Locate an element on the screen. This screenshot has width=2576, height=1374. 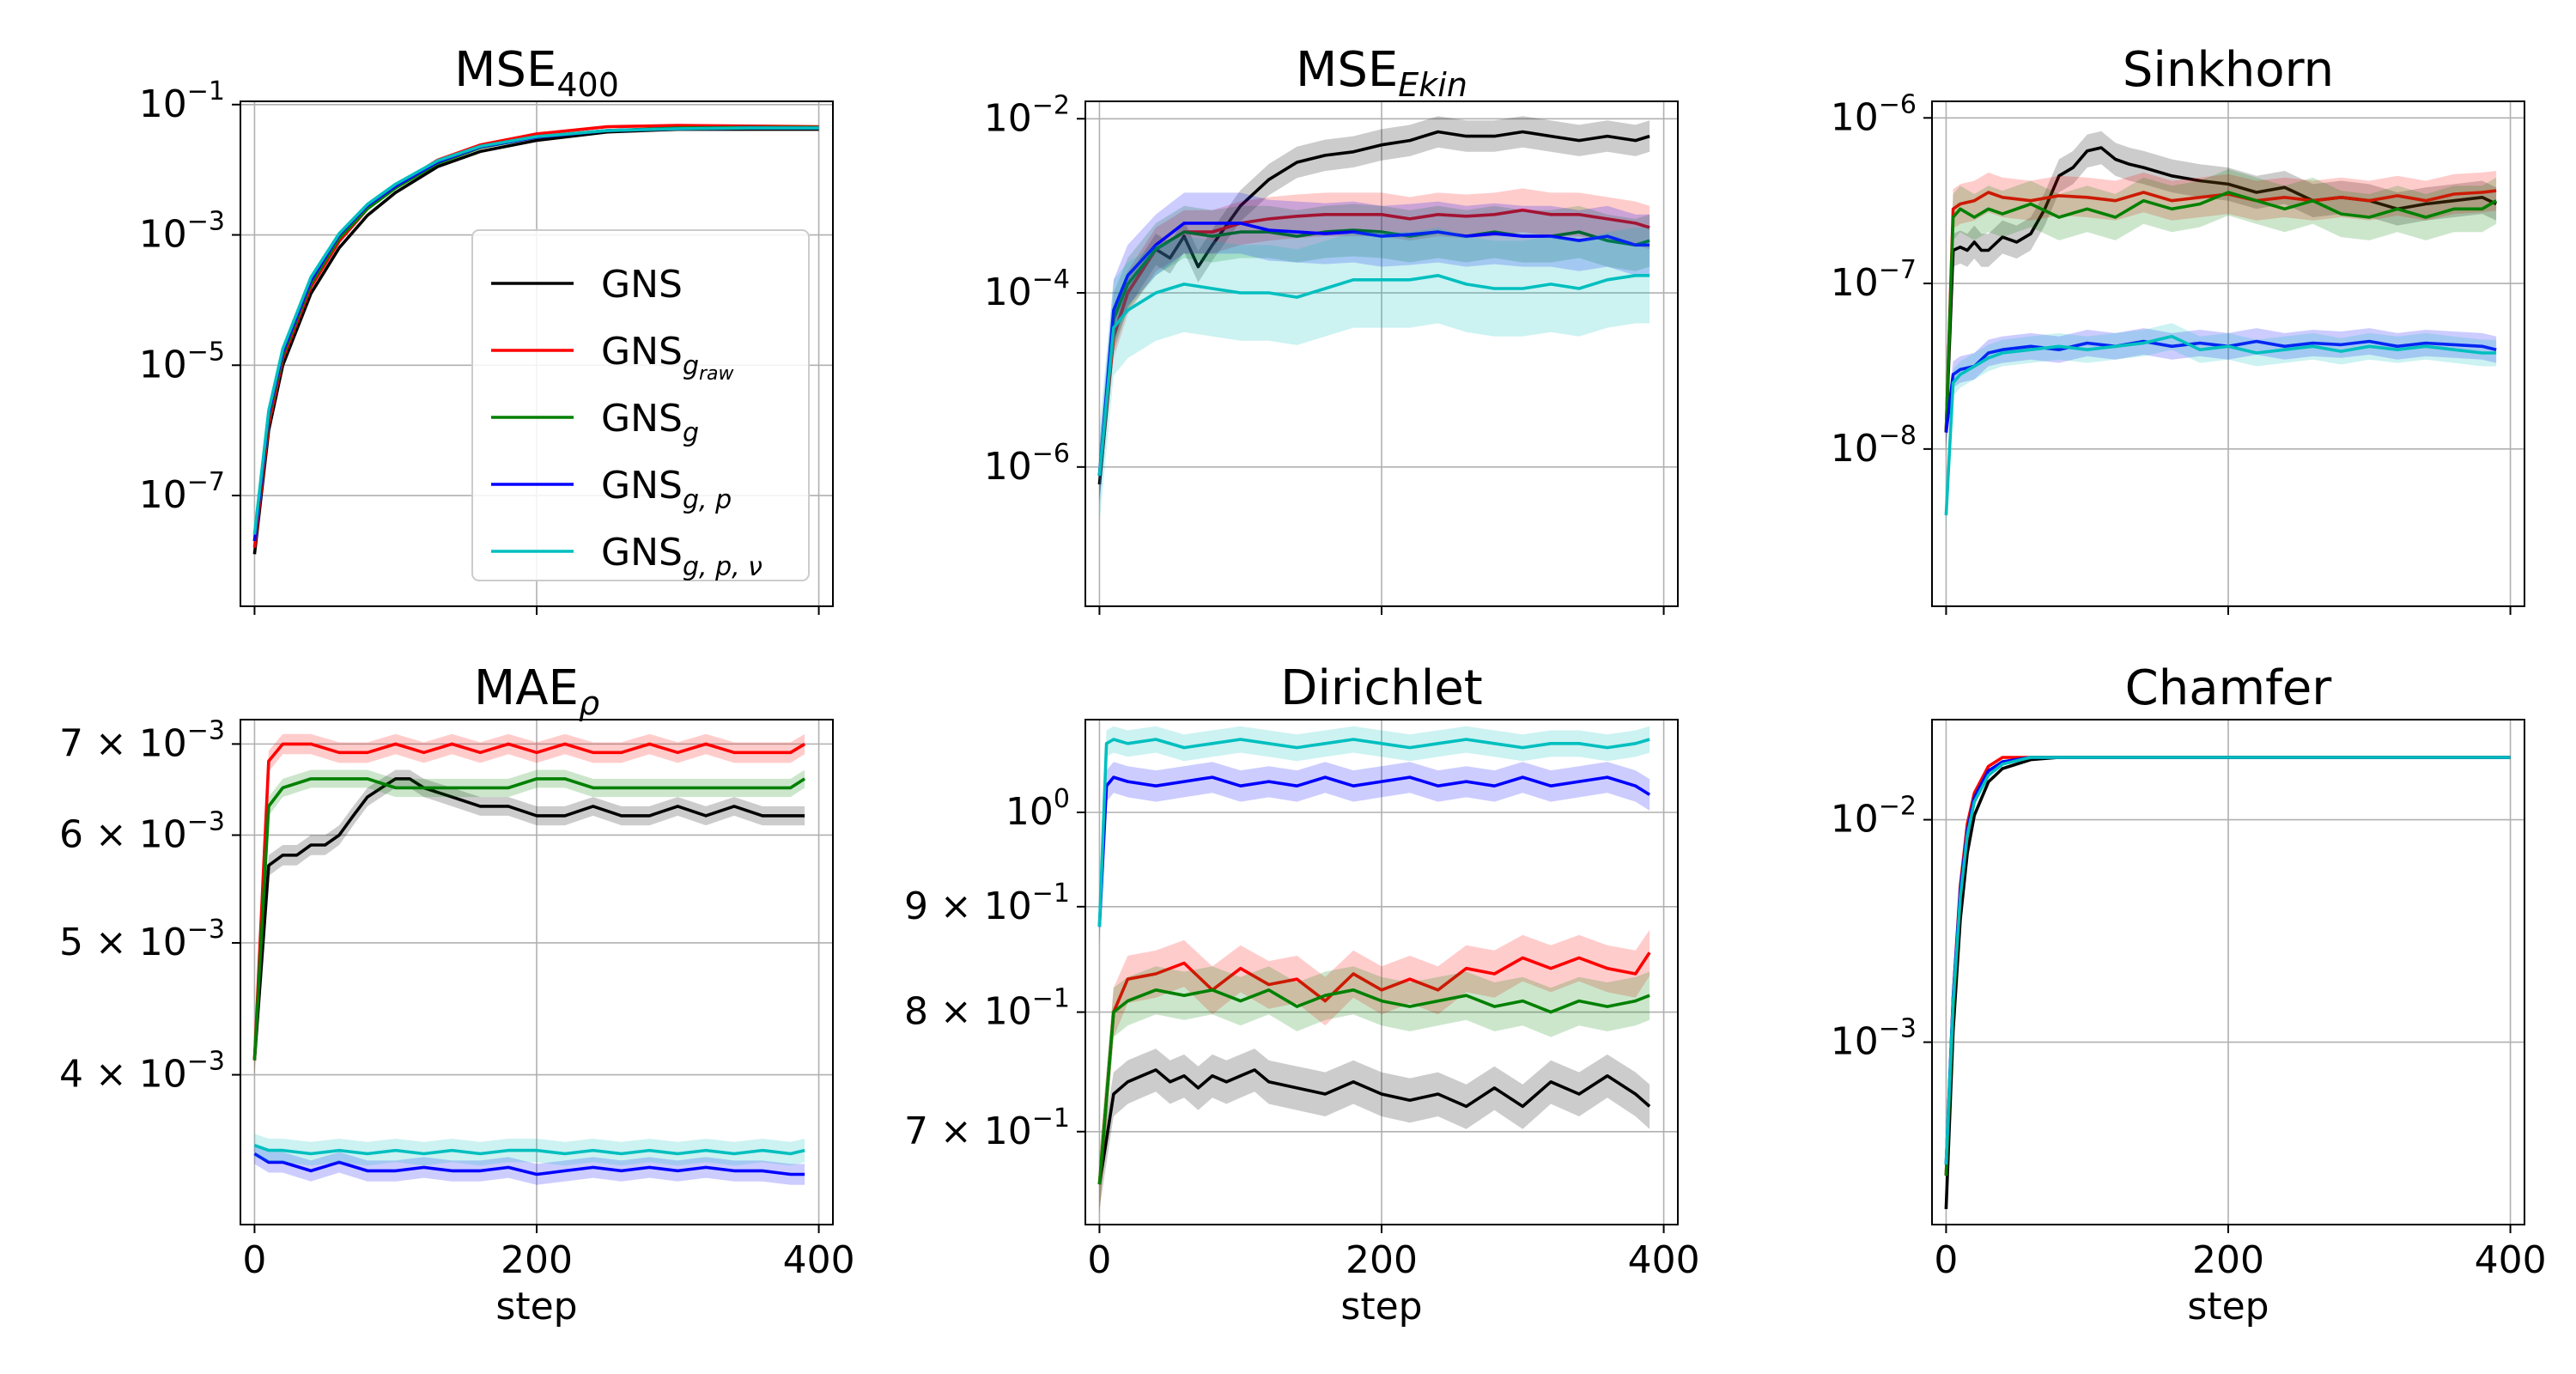
y-tick-label: 9 × 10⁻¹ is located at coordinates (987, 903).